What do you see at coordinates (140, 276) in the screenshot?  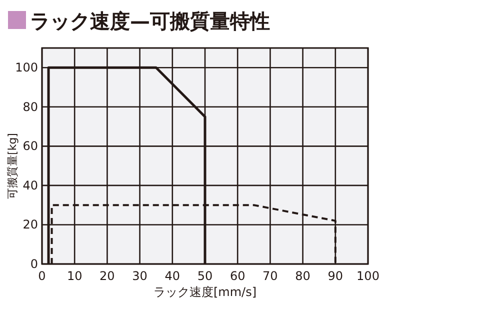 I see `x-tick-label: 30` at bounding box center [140, 276].